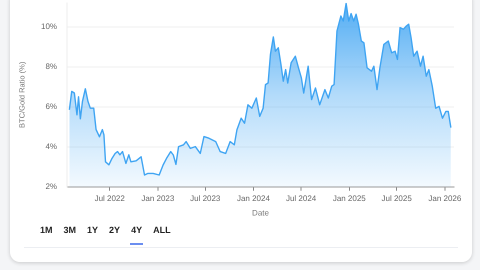 The height and width of the screenshot is (270, 480). Describe the element at coordinates (51, 107) in the screenshot. I see `y-tick-label: 6%` at that location.